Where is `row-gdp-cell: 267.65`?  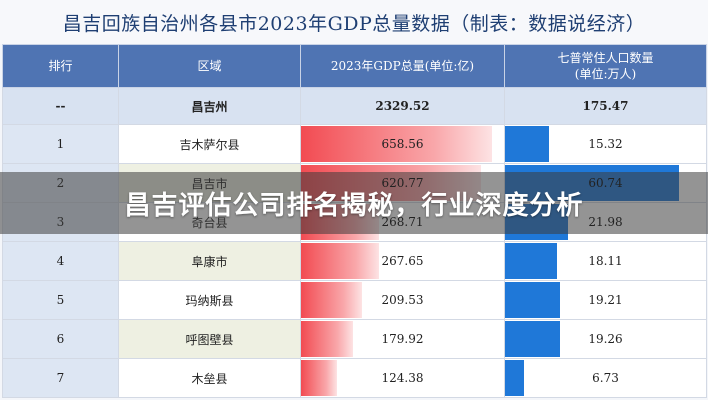 row-gdp-cell: 267.65 is located at coordinates (402, 261).